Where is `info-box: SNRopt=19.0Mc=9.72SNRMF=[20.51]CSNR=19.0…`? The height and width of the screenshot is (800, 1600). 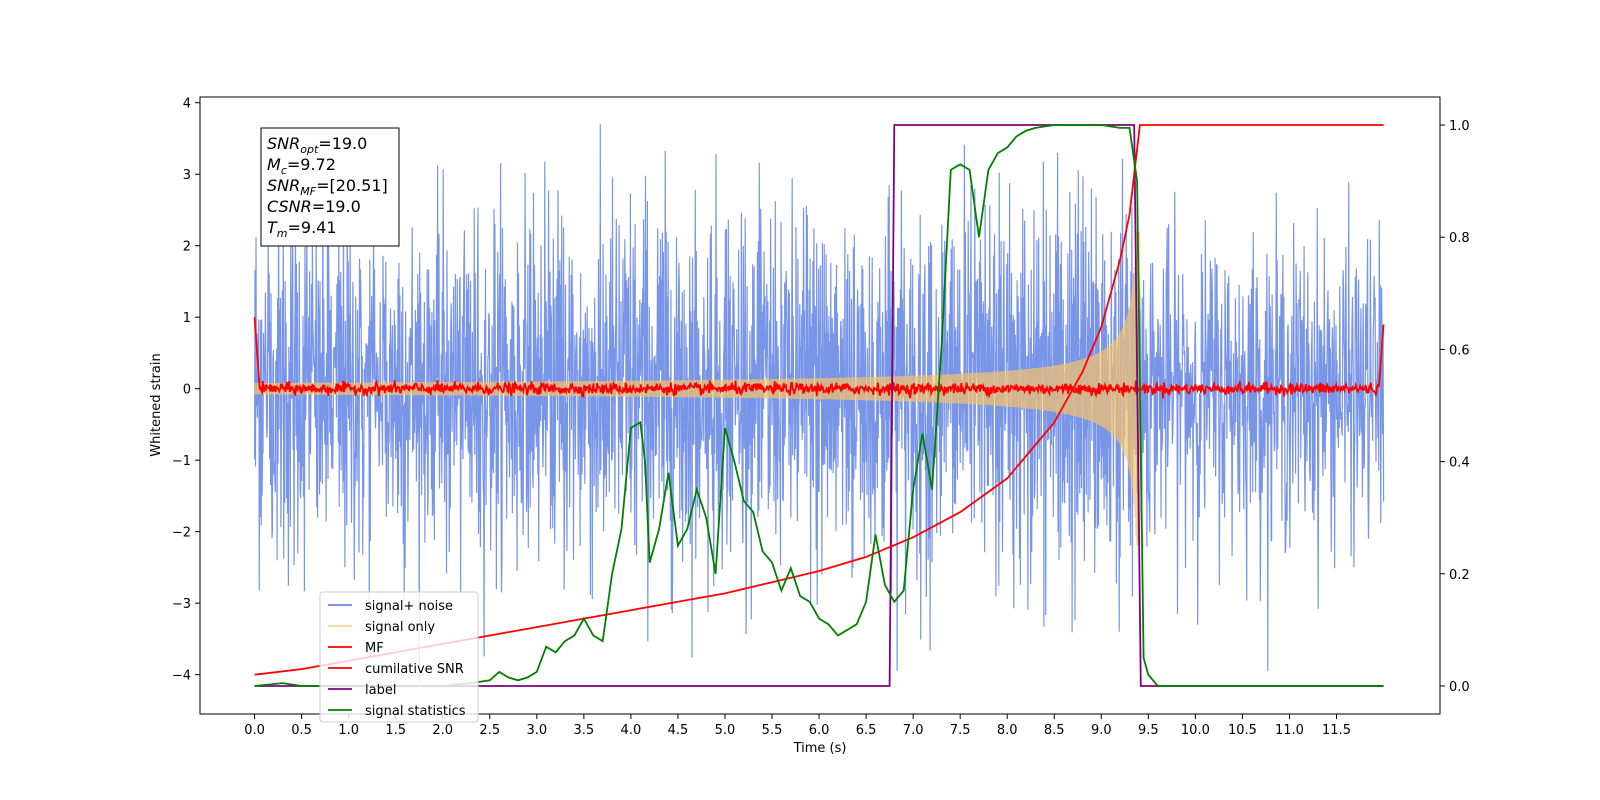 info-box: SNRopt=19.0Mc=9.72SNRMF=[20.51]CSNR=19.0… is located at coordinates (330, 187).